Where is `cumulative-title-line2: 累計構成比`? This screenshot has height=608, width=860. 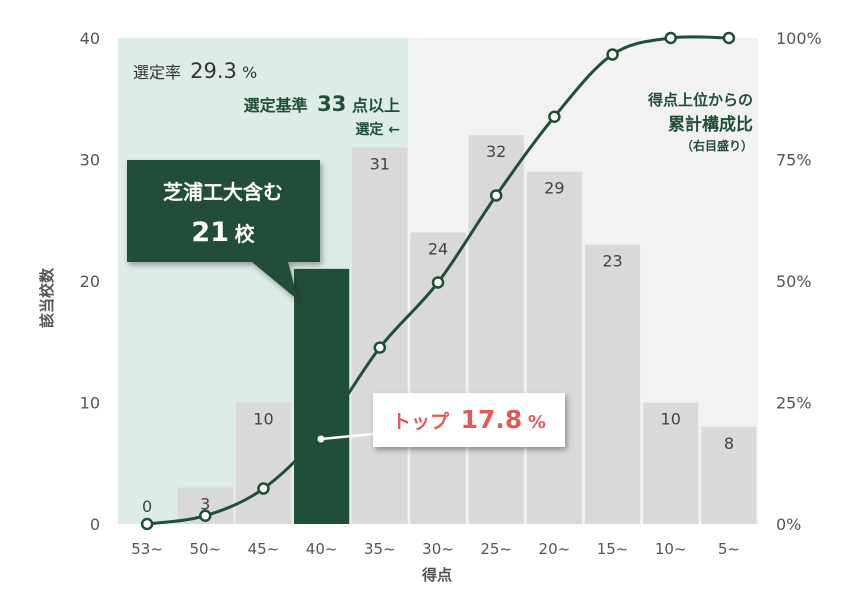 cumulative-title-line2: 累計構成比 is located at coordinates (710, 124).